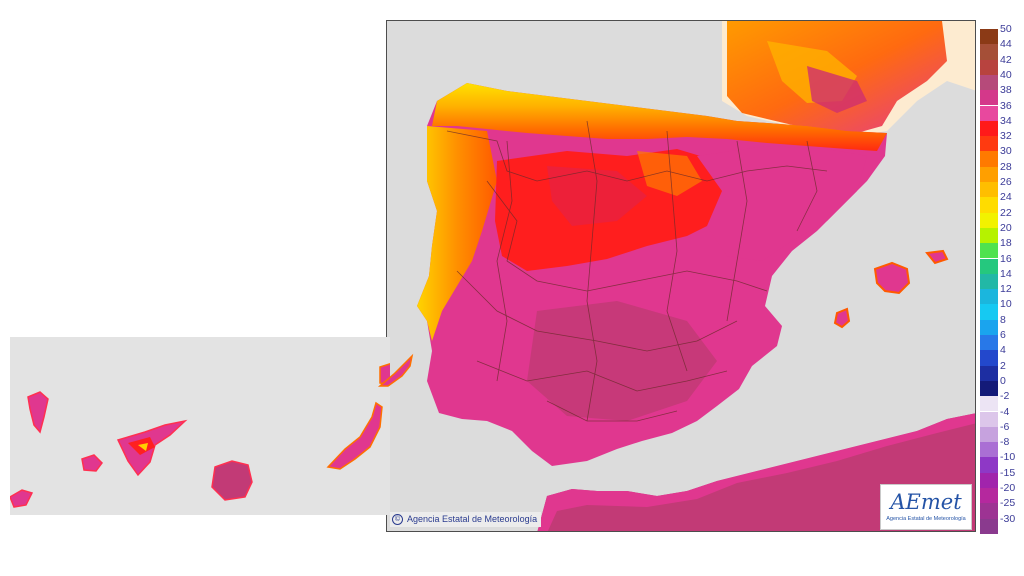 This screenshot has width=1024, height=576. Describe the element at coordinates (1006, 59) in the screenshot. I see `legend-label: 42` at that location.